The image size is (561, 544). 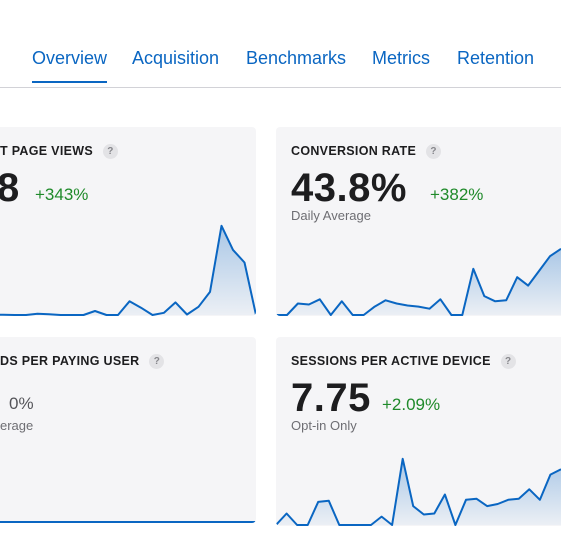 I want to click on metric-value: 7.75, so click(x=331, y=398).